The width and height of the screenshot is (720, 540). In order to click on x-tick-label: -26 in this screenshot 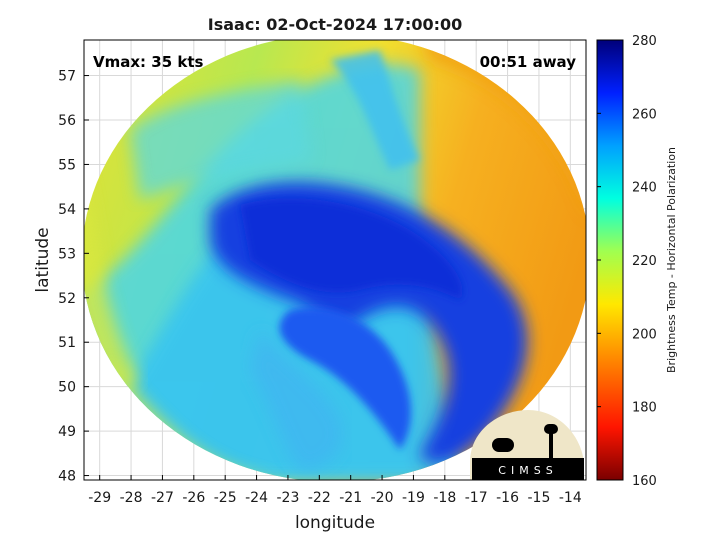, I will do `click(193, 498)`.